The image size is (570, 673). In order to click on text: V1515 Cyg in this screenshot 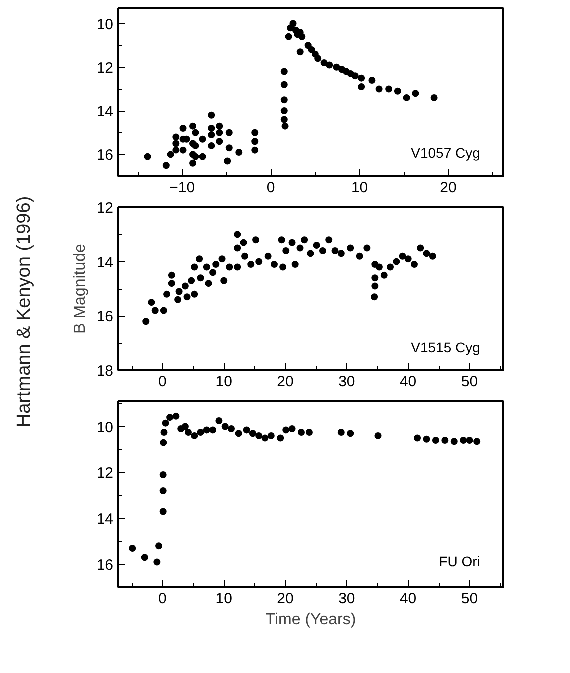, I will do `click(445, 348)`.